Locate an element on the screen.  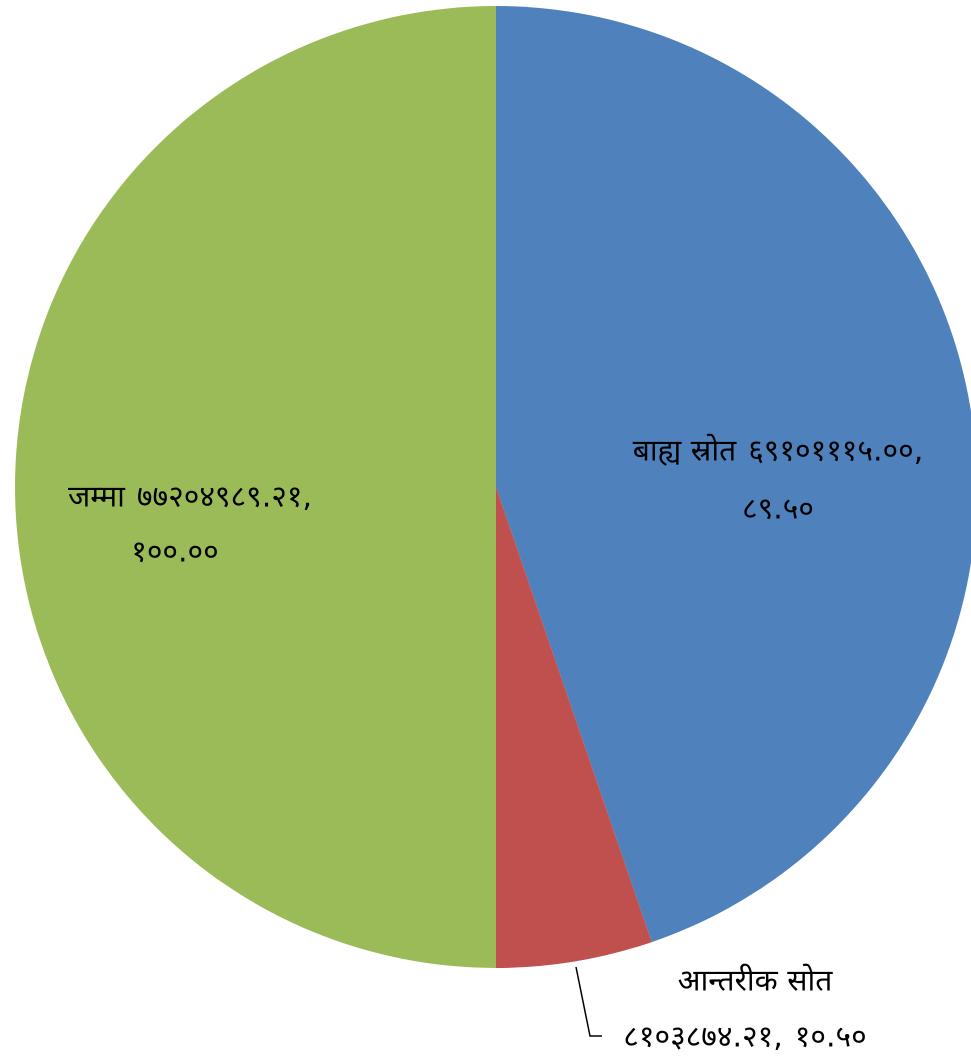
label-cat: आन्तरीक सोत is located at coordinates (756, 981).